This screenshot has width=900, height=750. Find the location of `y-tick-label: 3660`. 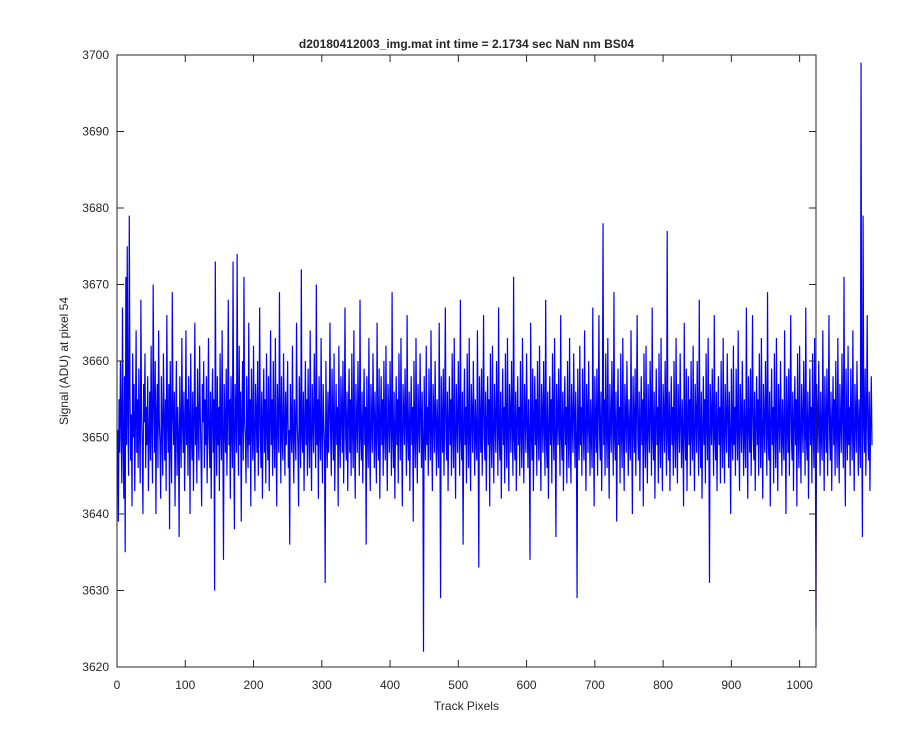

y-tick-label: 3660 is located at coordinates (95, 361).